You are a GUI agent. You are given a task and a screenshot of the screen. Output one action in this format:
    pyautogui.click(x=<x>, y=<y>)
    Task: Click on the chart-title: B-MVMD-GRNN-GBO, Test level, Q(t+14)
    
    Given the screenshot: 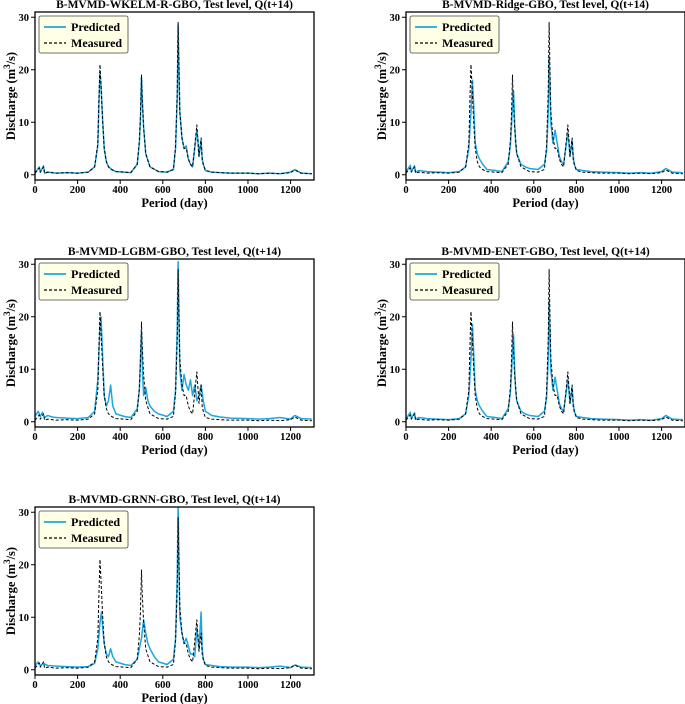 What is the action you would take?
    pyautogui.click(x=175, y=500)
    